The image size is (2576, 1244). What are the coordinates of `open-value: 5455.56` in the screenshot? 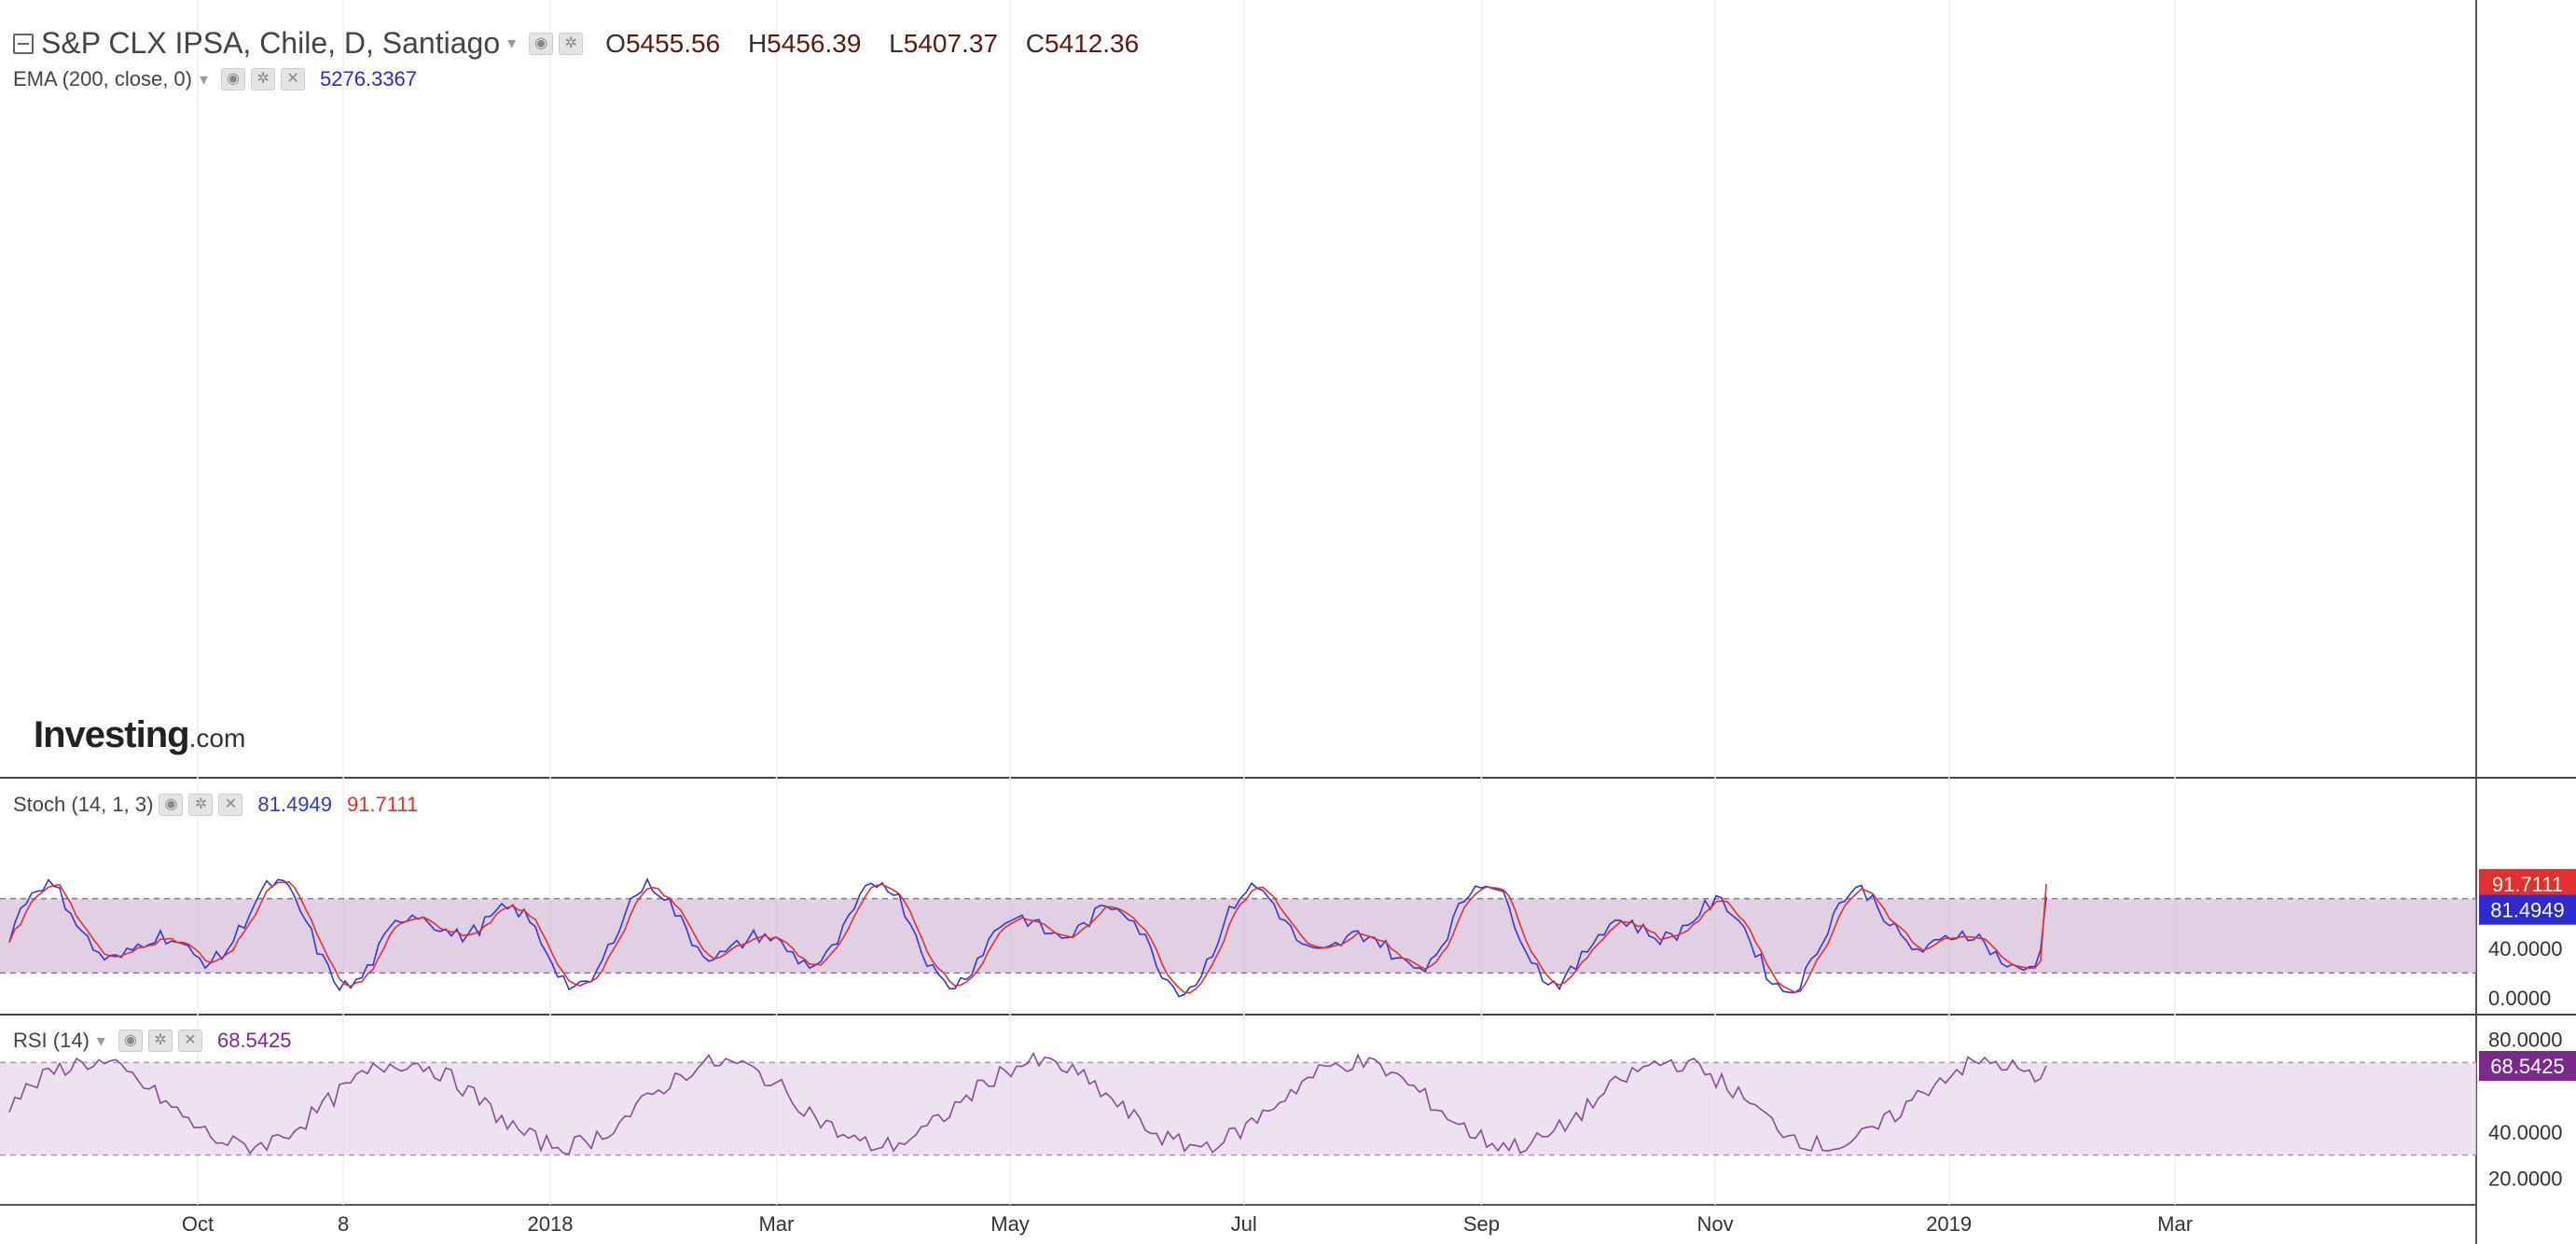 It's located at (673, 43).